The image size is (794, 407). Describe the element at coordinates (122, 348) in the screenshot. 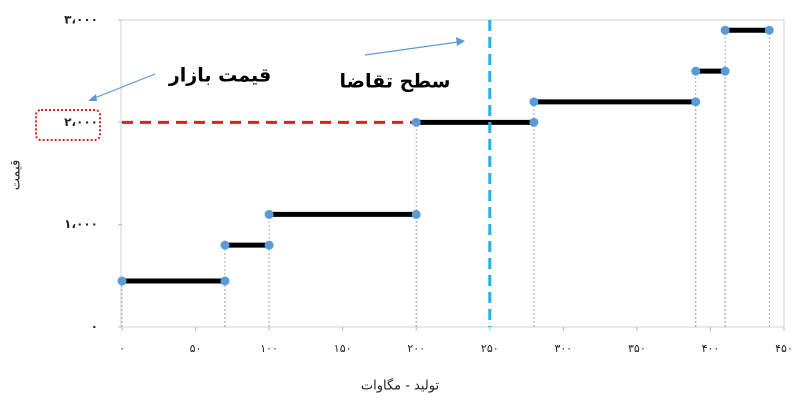

I see `x-tick-label: ۰` at that location.